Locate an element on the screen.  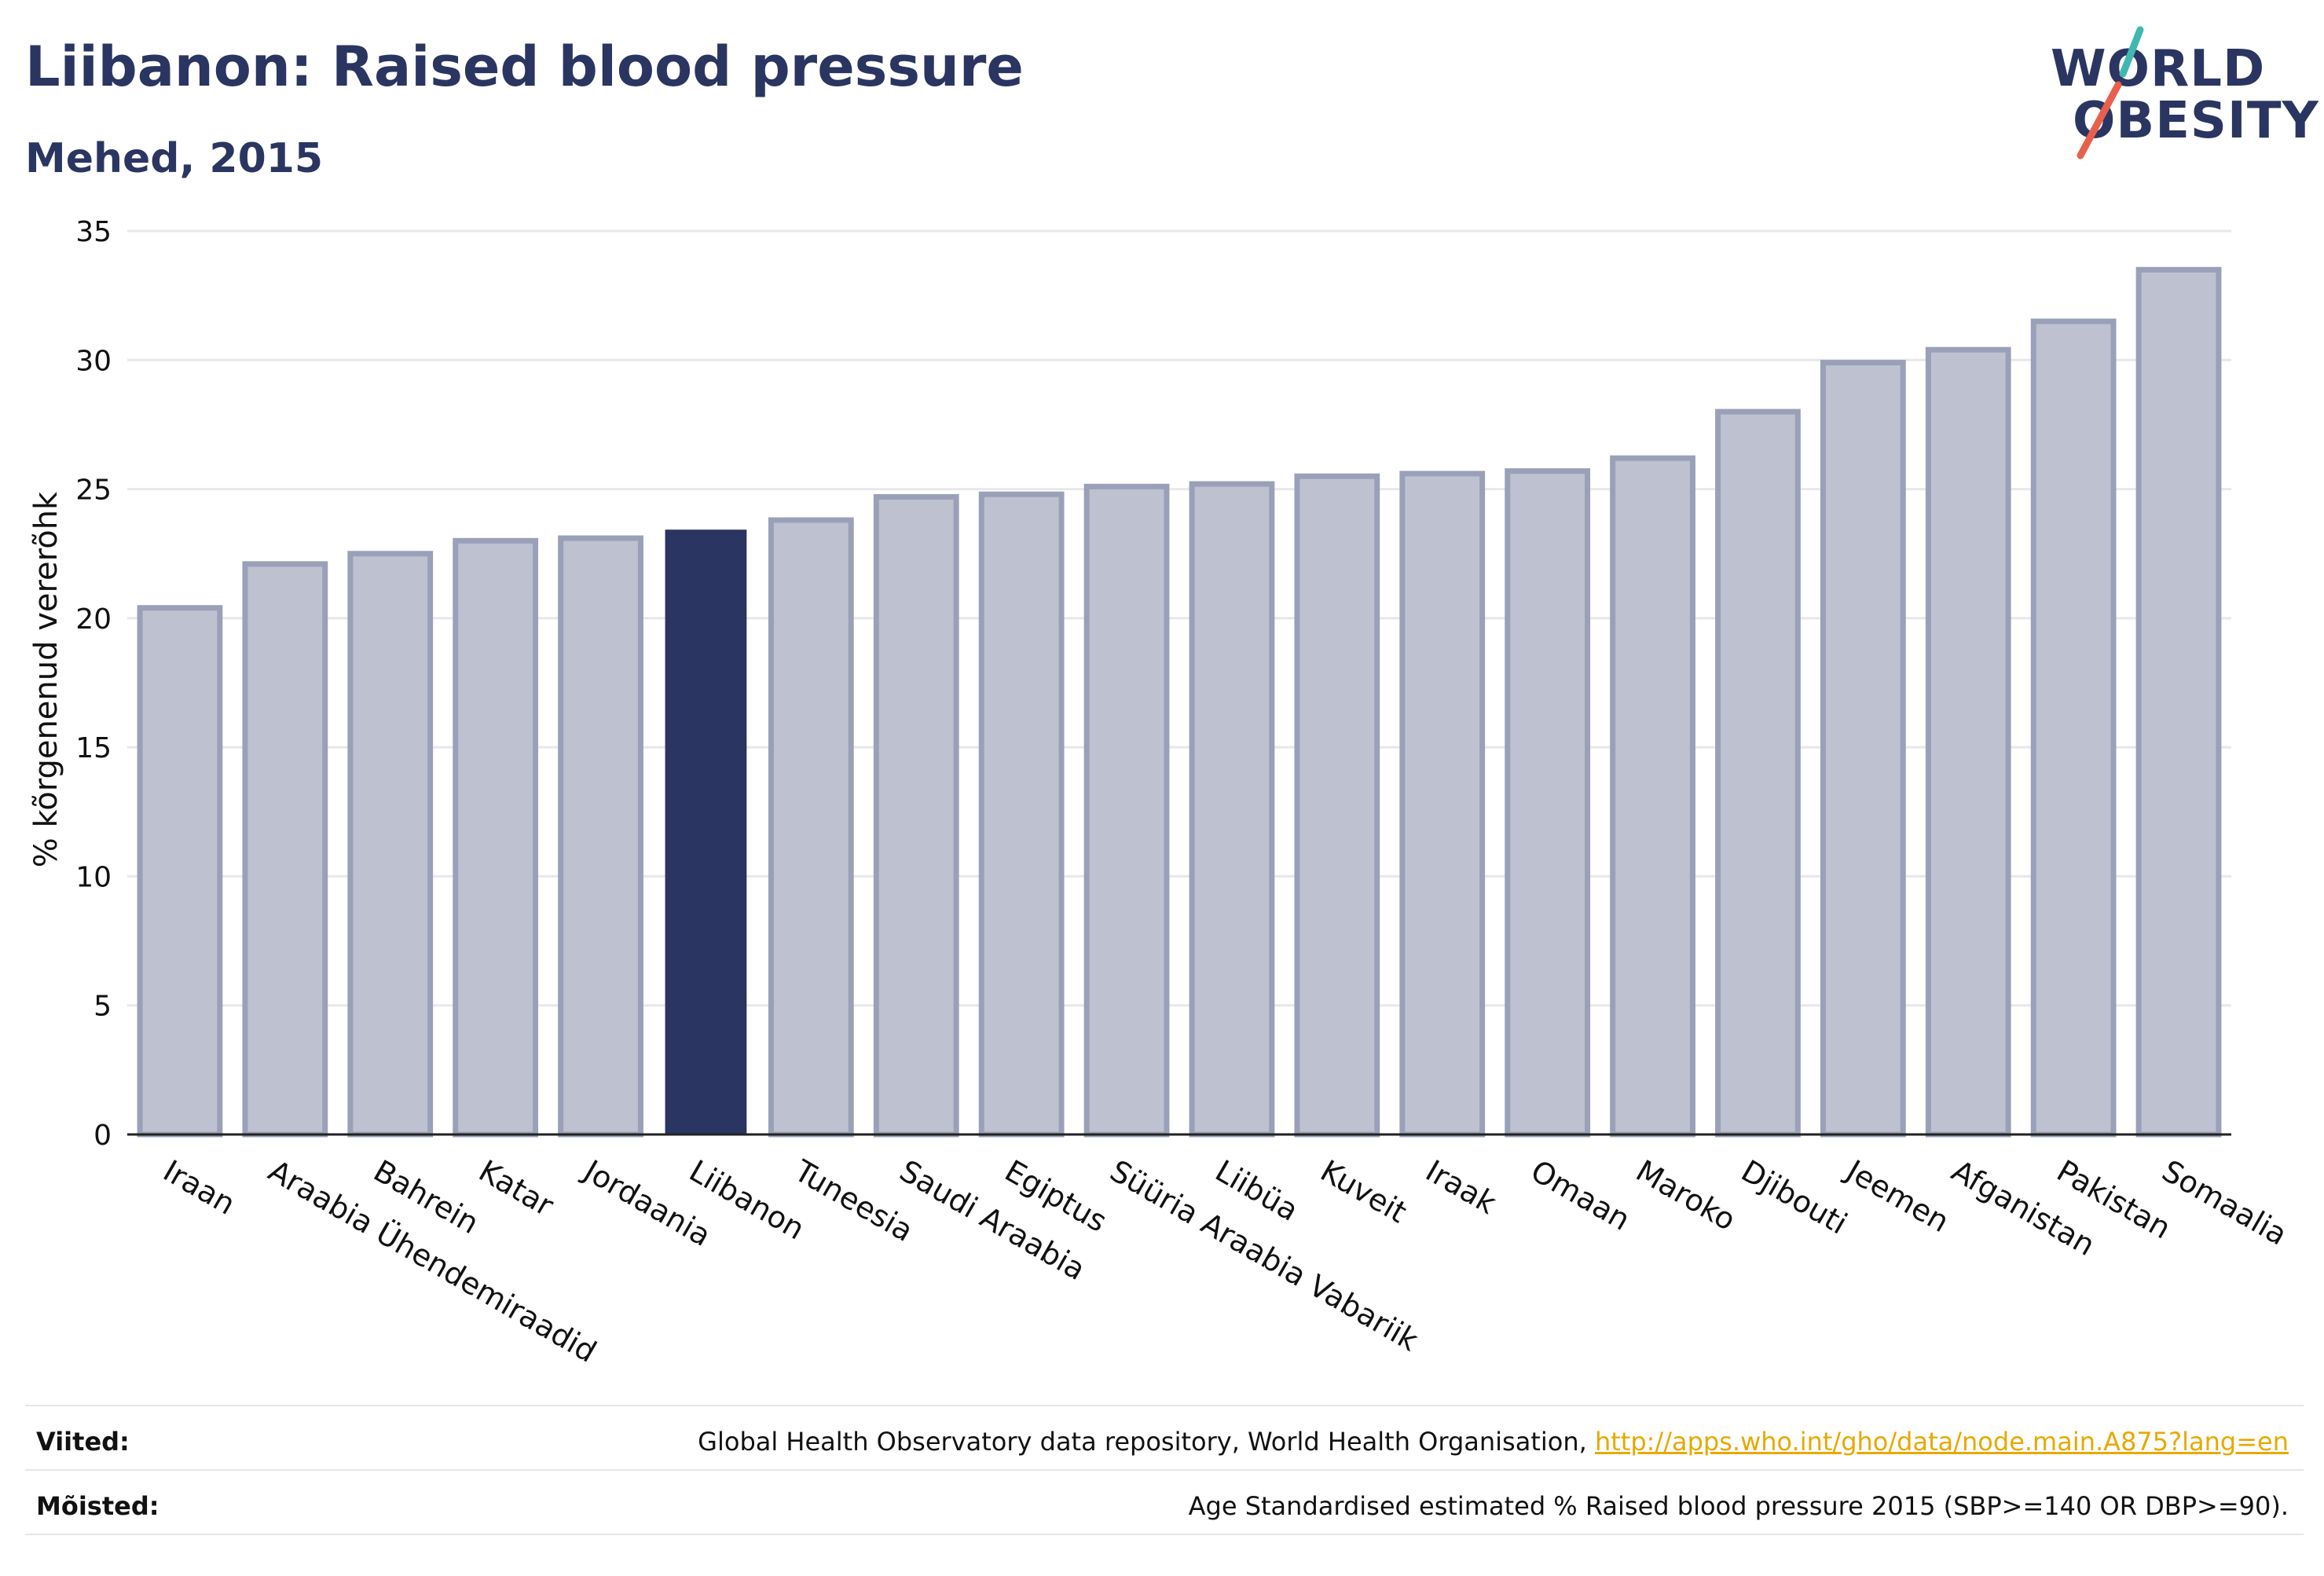
bar-pakistan is located at coordinates (2073, 728).